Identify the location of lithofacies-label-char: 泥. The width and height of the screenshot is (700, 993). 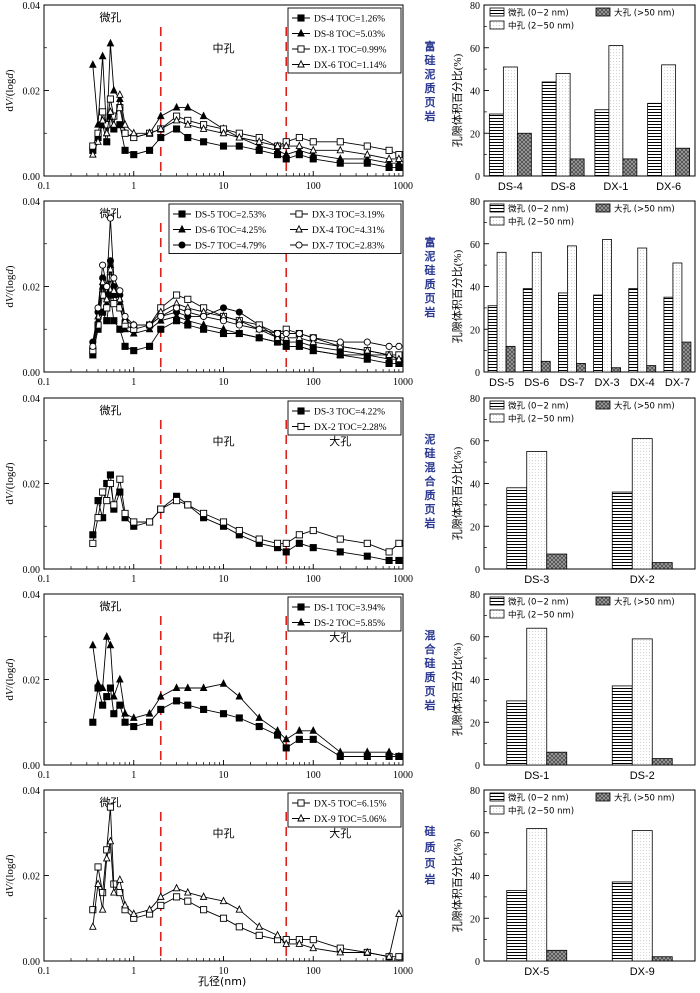
(430, 439).